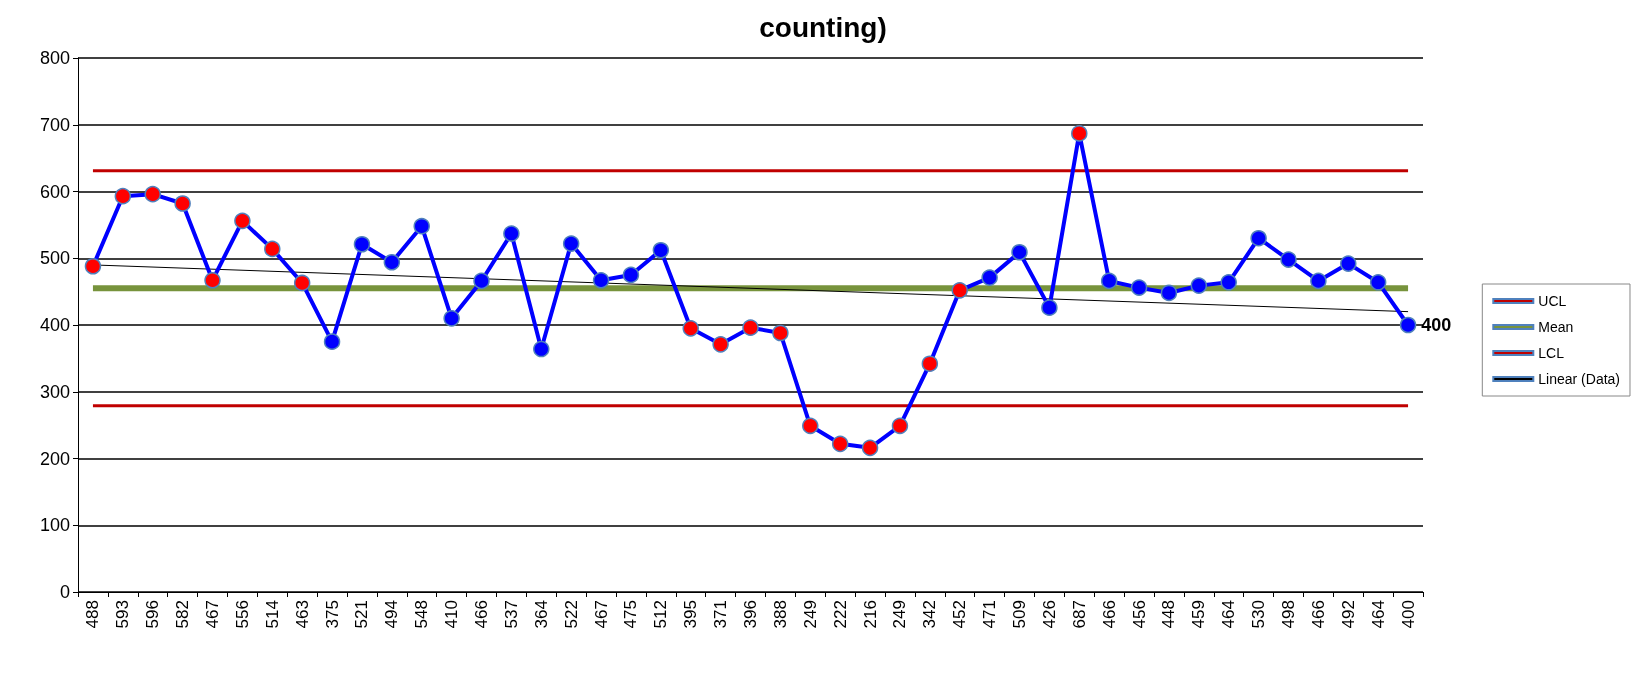  I want to click on x-tick-label: 216, so click(870, 614).